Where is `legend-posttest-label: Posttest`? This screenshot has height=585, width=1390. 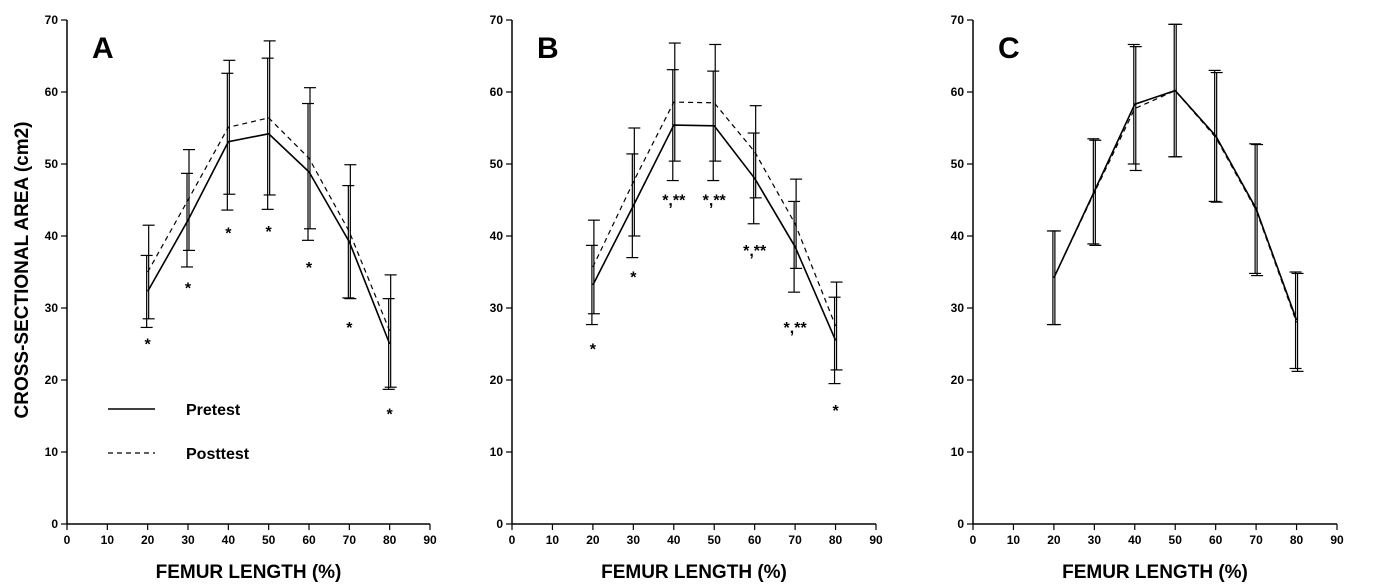
legend-posttest-label: Posttest is located at coordinates (218, 454).